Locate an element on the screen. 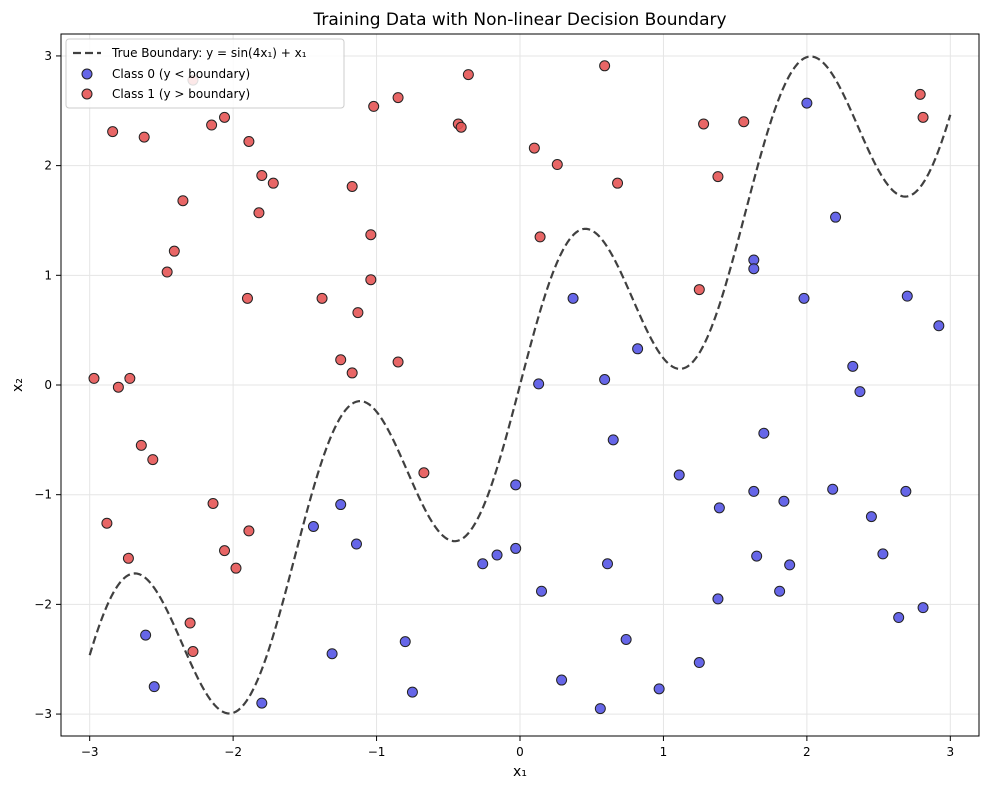 This screenshot has width=989, height=790. x-tick-label: −2 is located at coordinates (233, 752).